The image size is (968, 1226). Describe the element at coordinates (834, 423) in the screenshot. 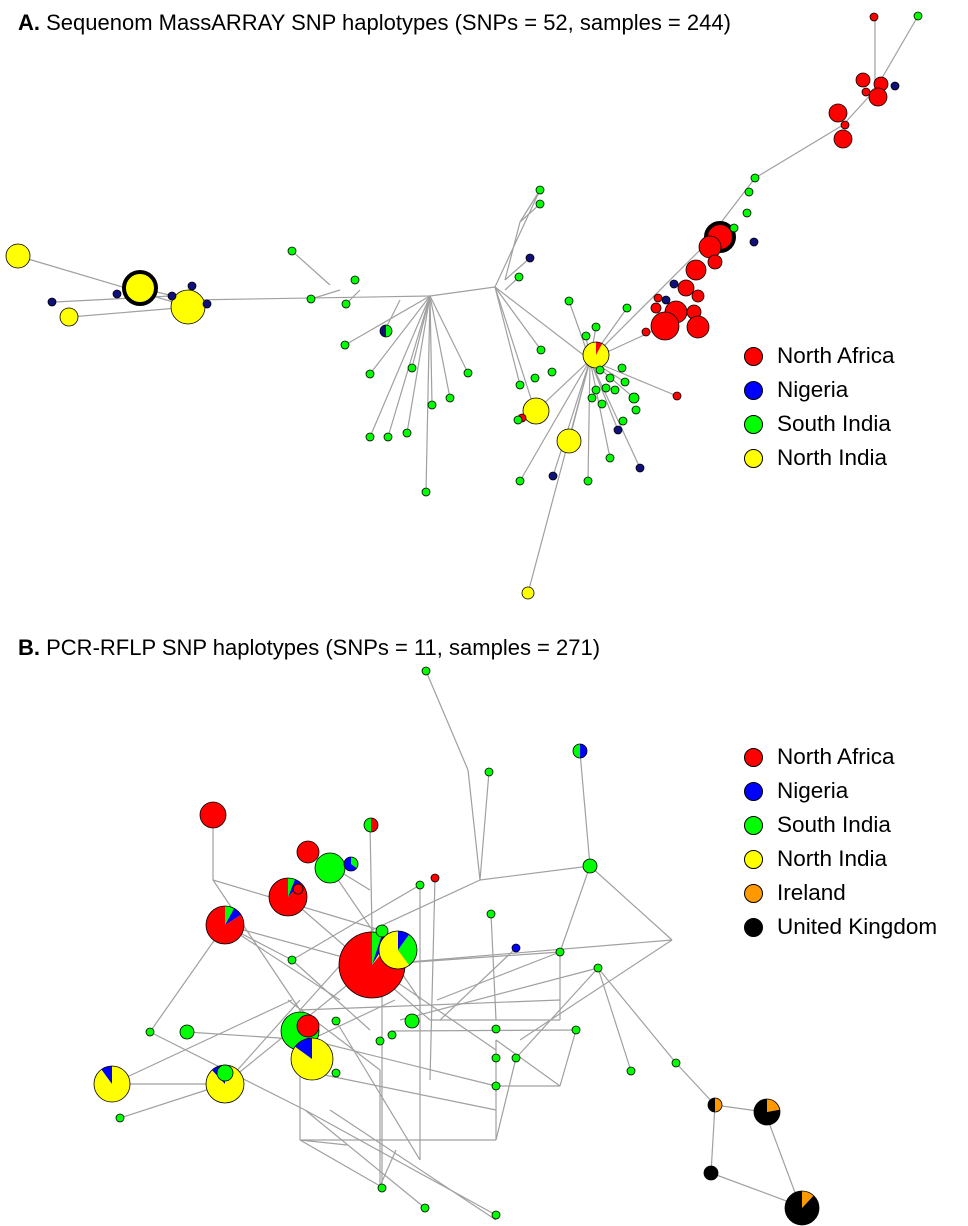

I see `legend-label: South India` at that location.